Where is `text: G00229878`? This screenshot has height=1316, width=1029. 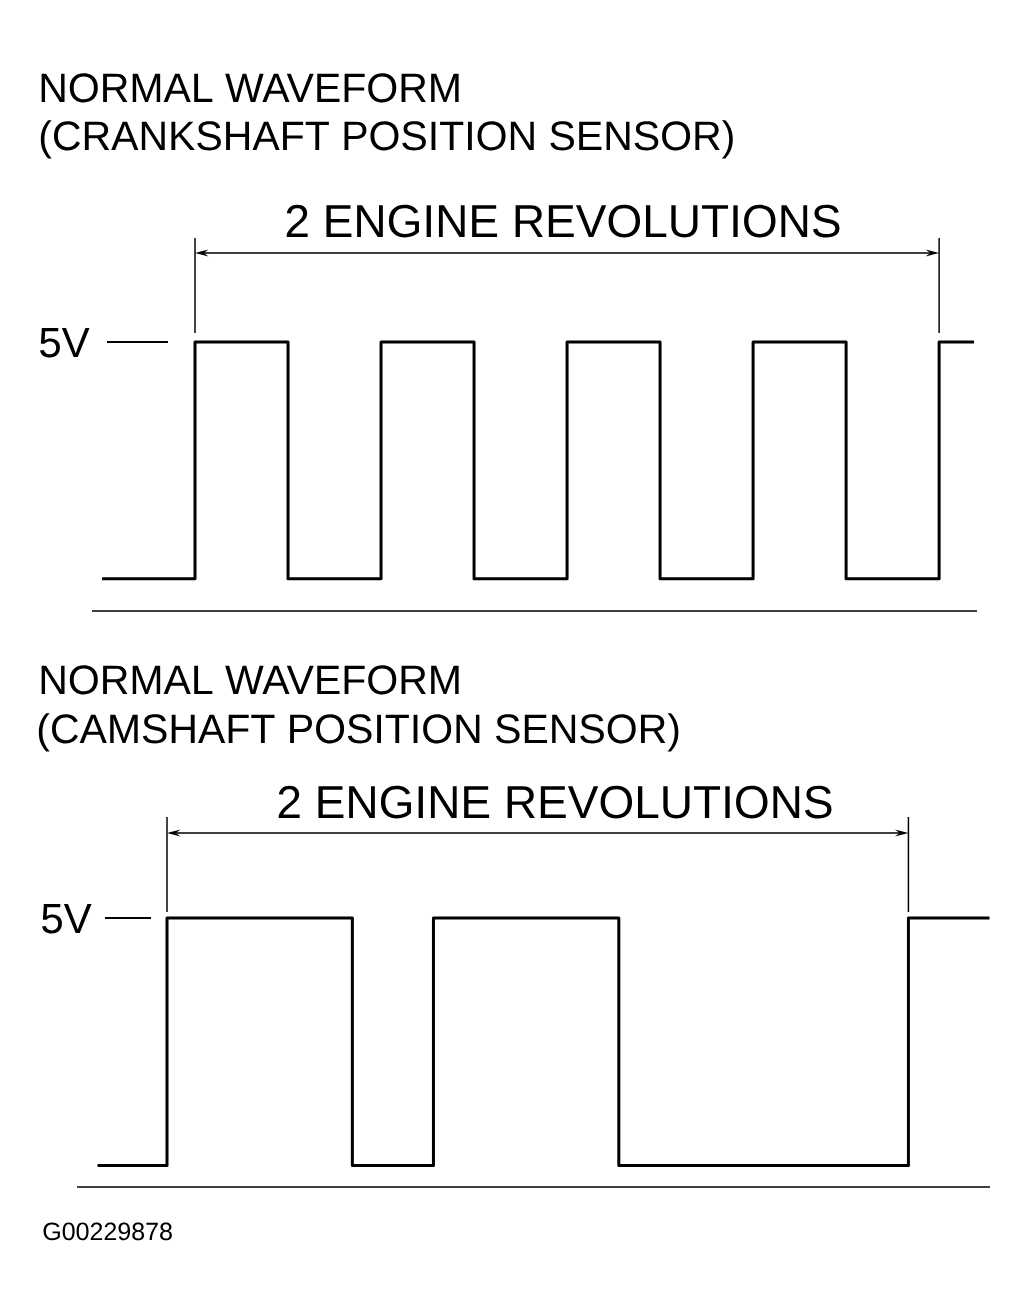 text: G00229878 is located at coordinates (107, 1231).